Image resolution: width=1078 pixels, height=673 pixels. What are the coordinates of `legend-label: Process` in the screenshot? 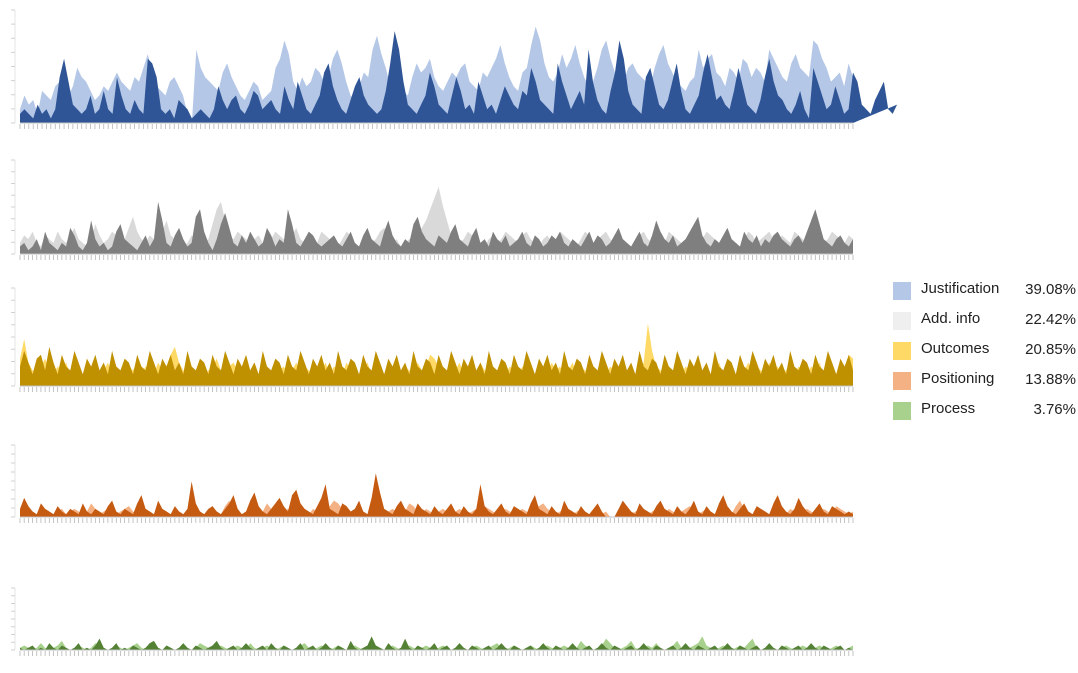 It's located at (948, 408).